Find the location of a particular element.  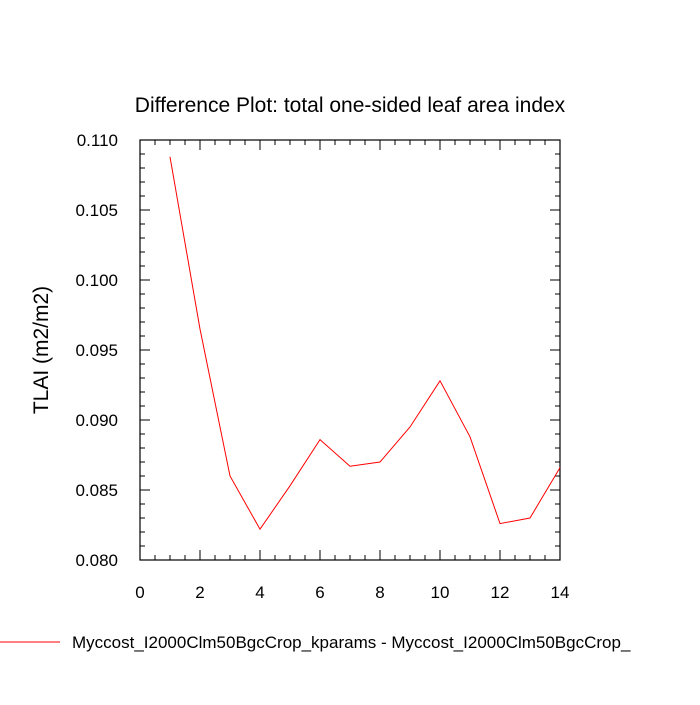

y-tick-label: 0.090 is located at coordinates (96, 420).